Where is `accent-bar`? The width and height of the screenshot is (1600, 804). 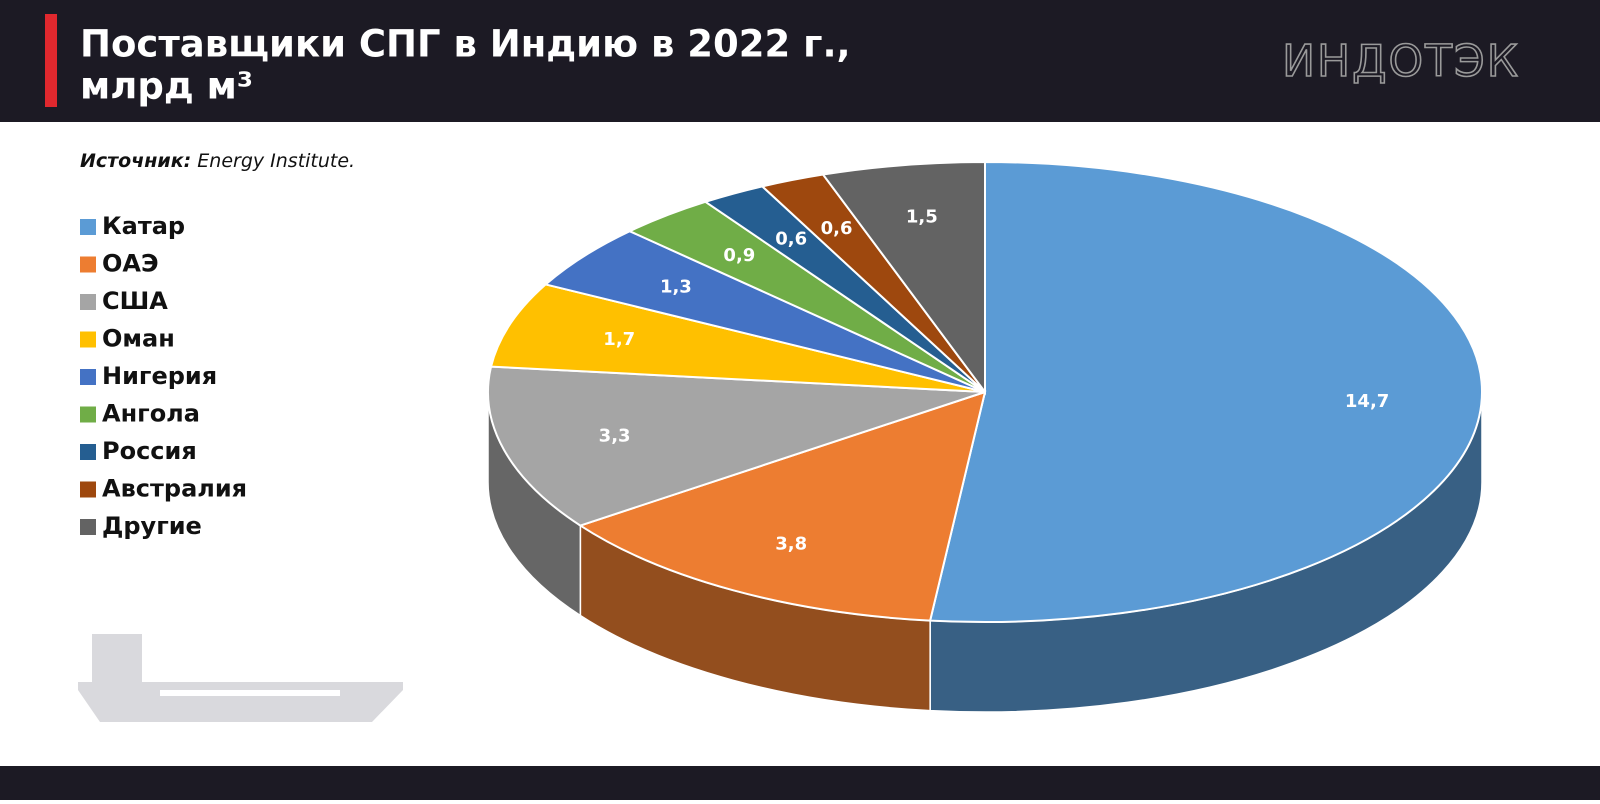
accent-bar is located at coordinates (51, 60).